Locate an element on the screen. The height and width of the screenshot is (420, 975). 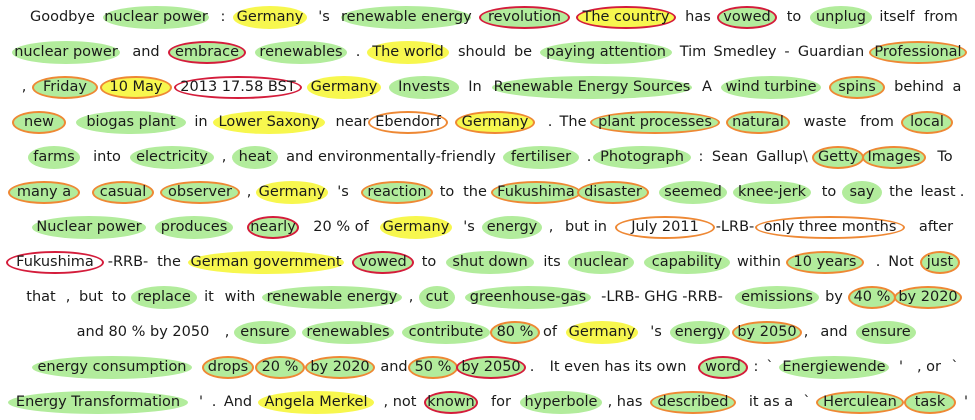
plain-token: Smedley is located at coordinates (745, 52).